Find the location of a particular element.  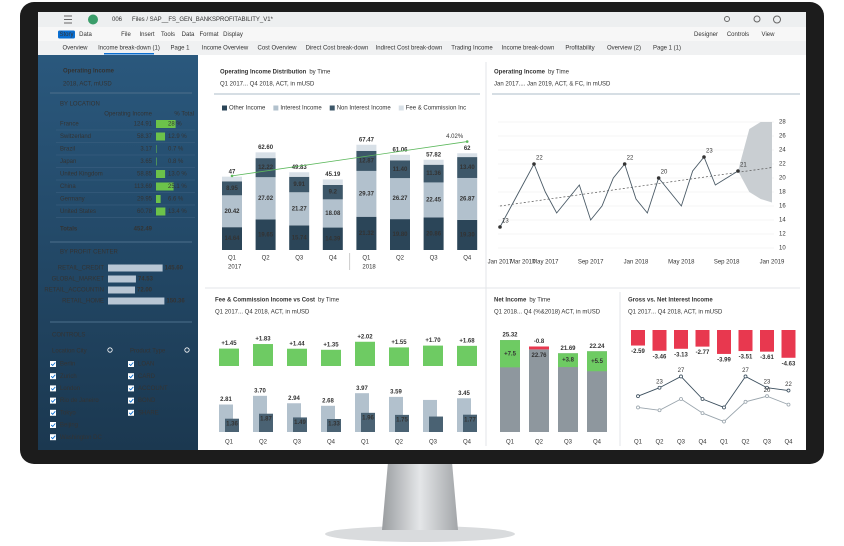

x-tick-label: Mar 2017 is located at coordinates (523, 263).